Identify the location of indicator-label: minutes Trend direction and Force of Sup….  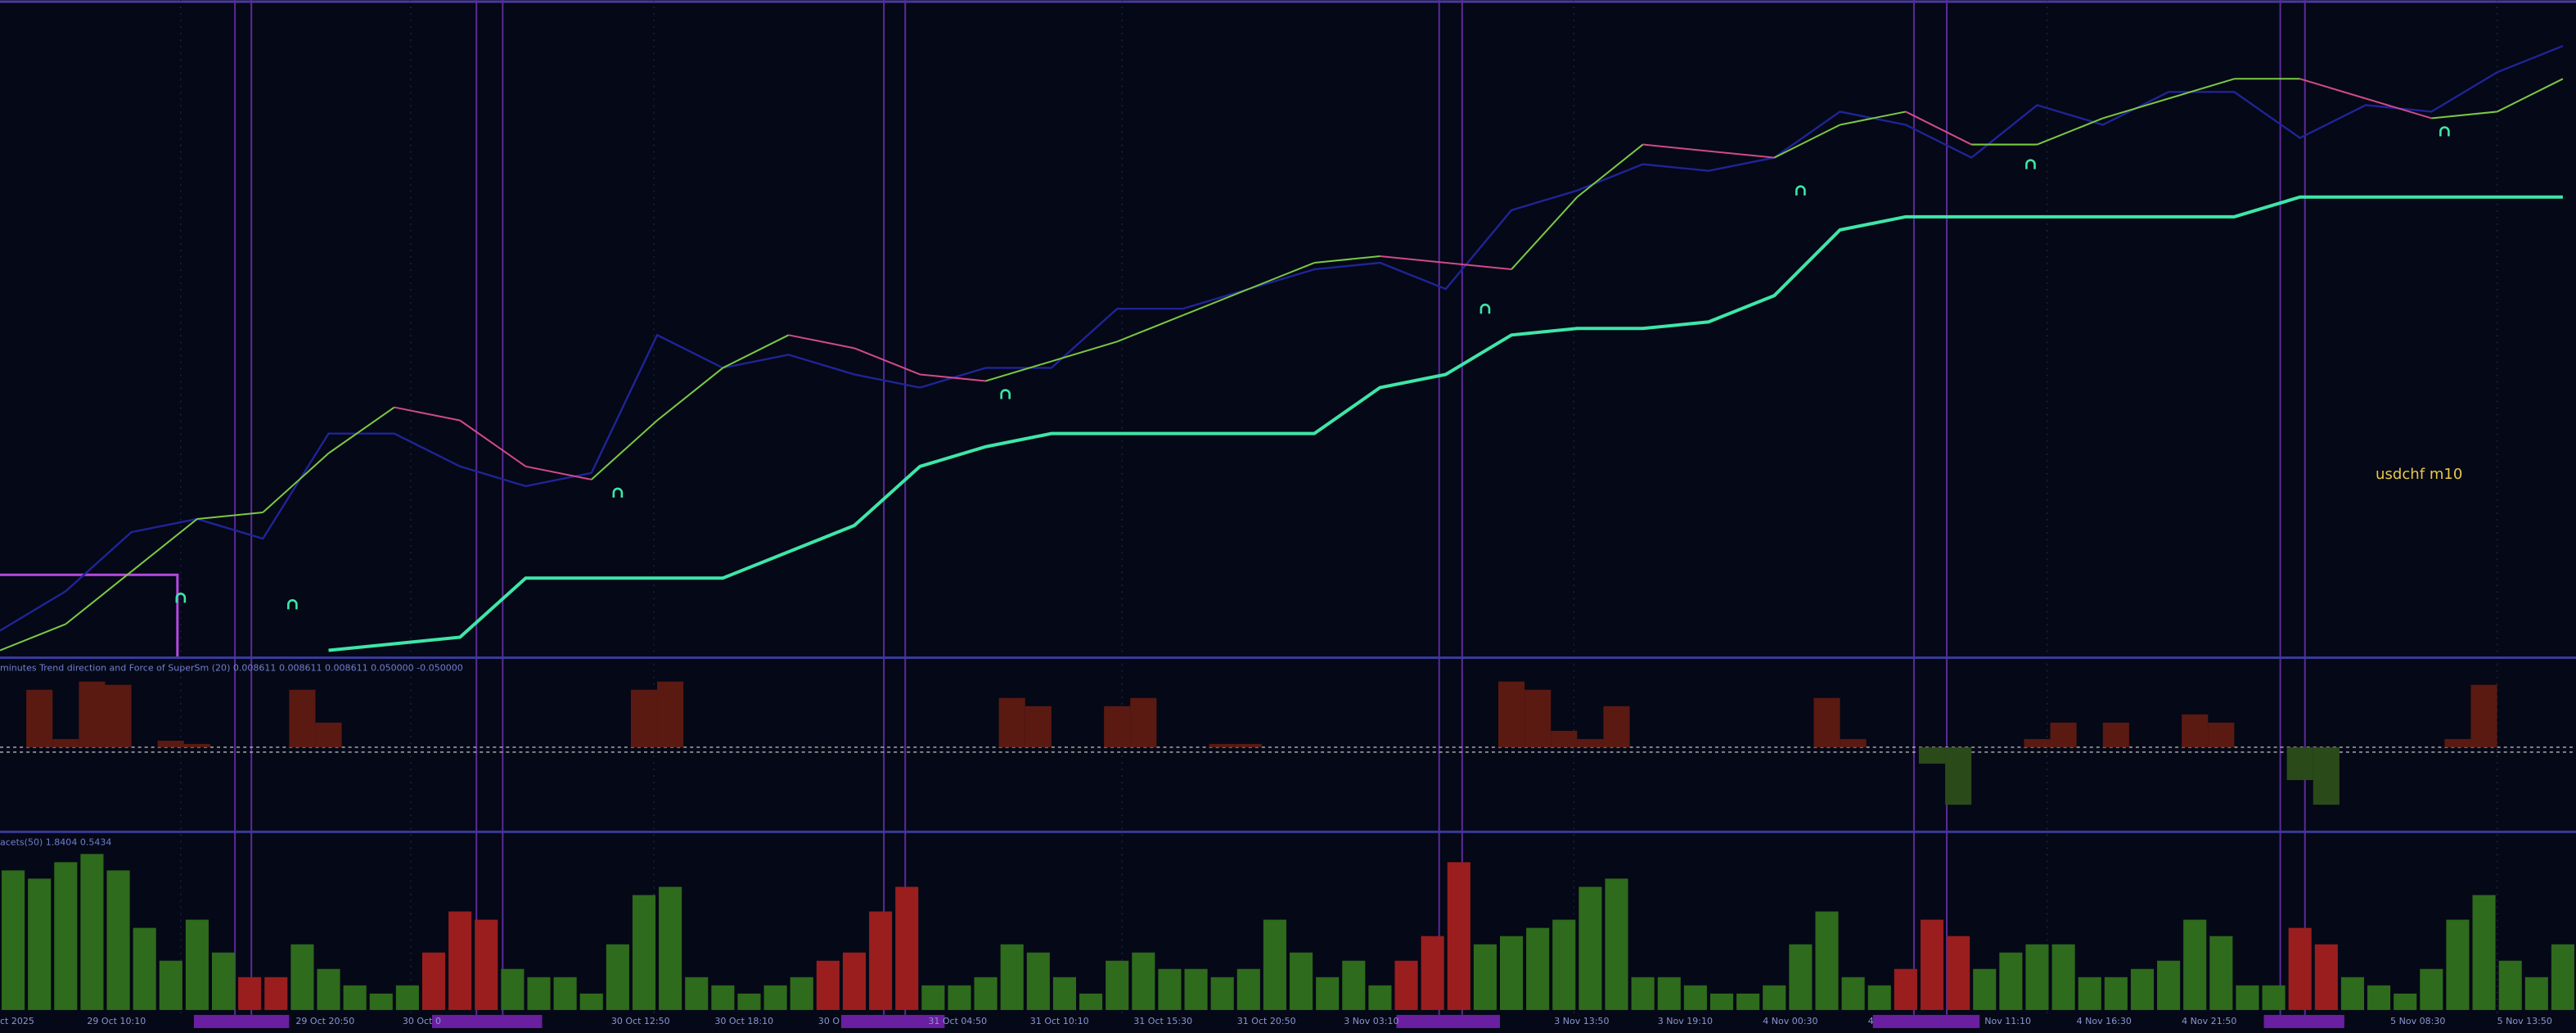
(231, 668).